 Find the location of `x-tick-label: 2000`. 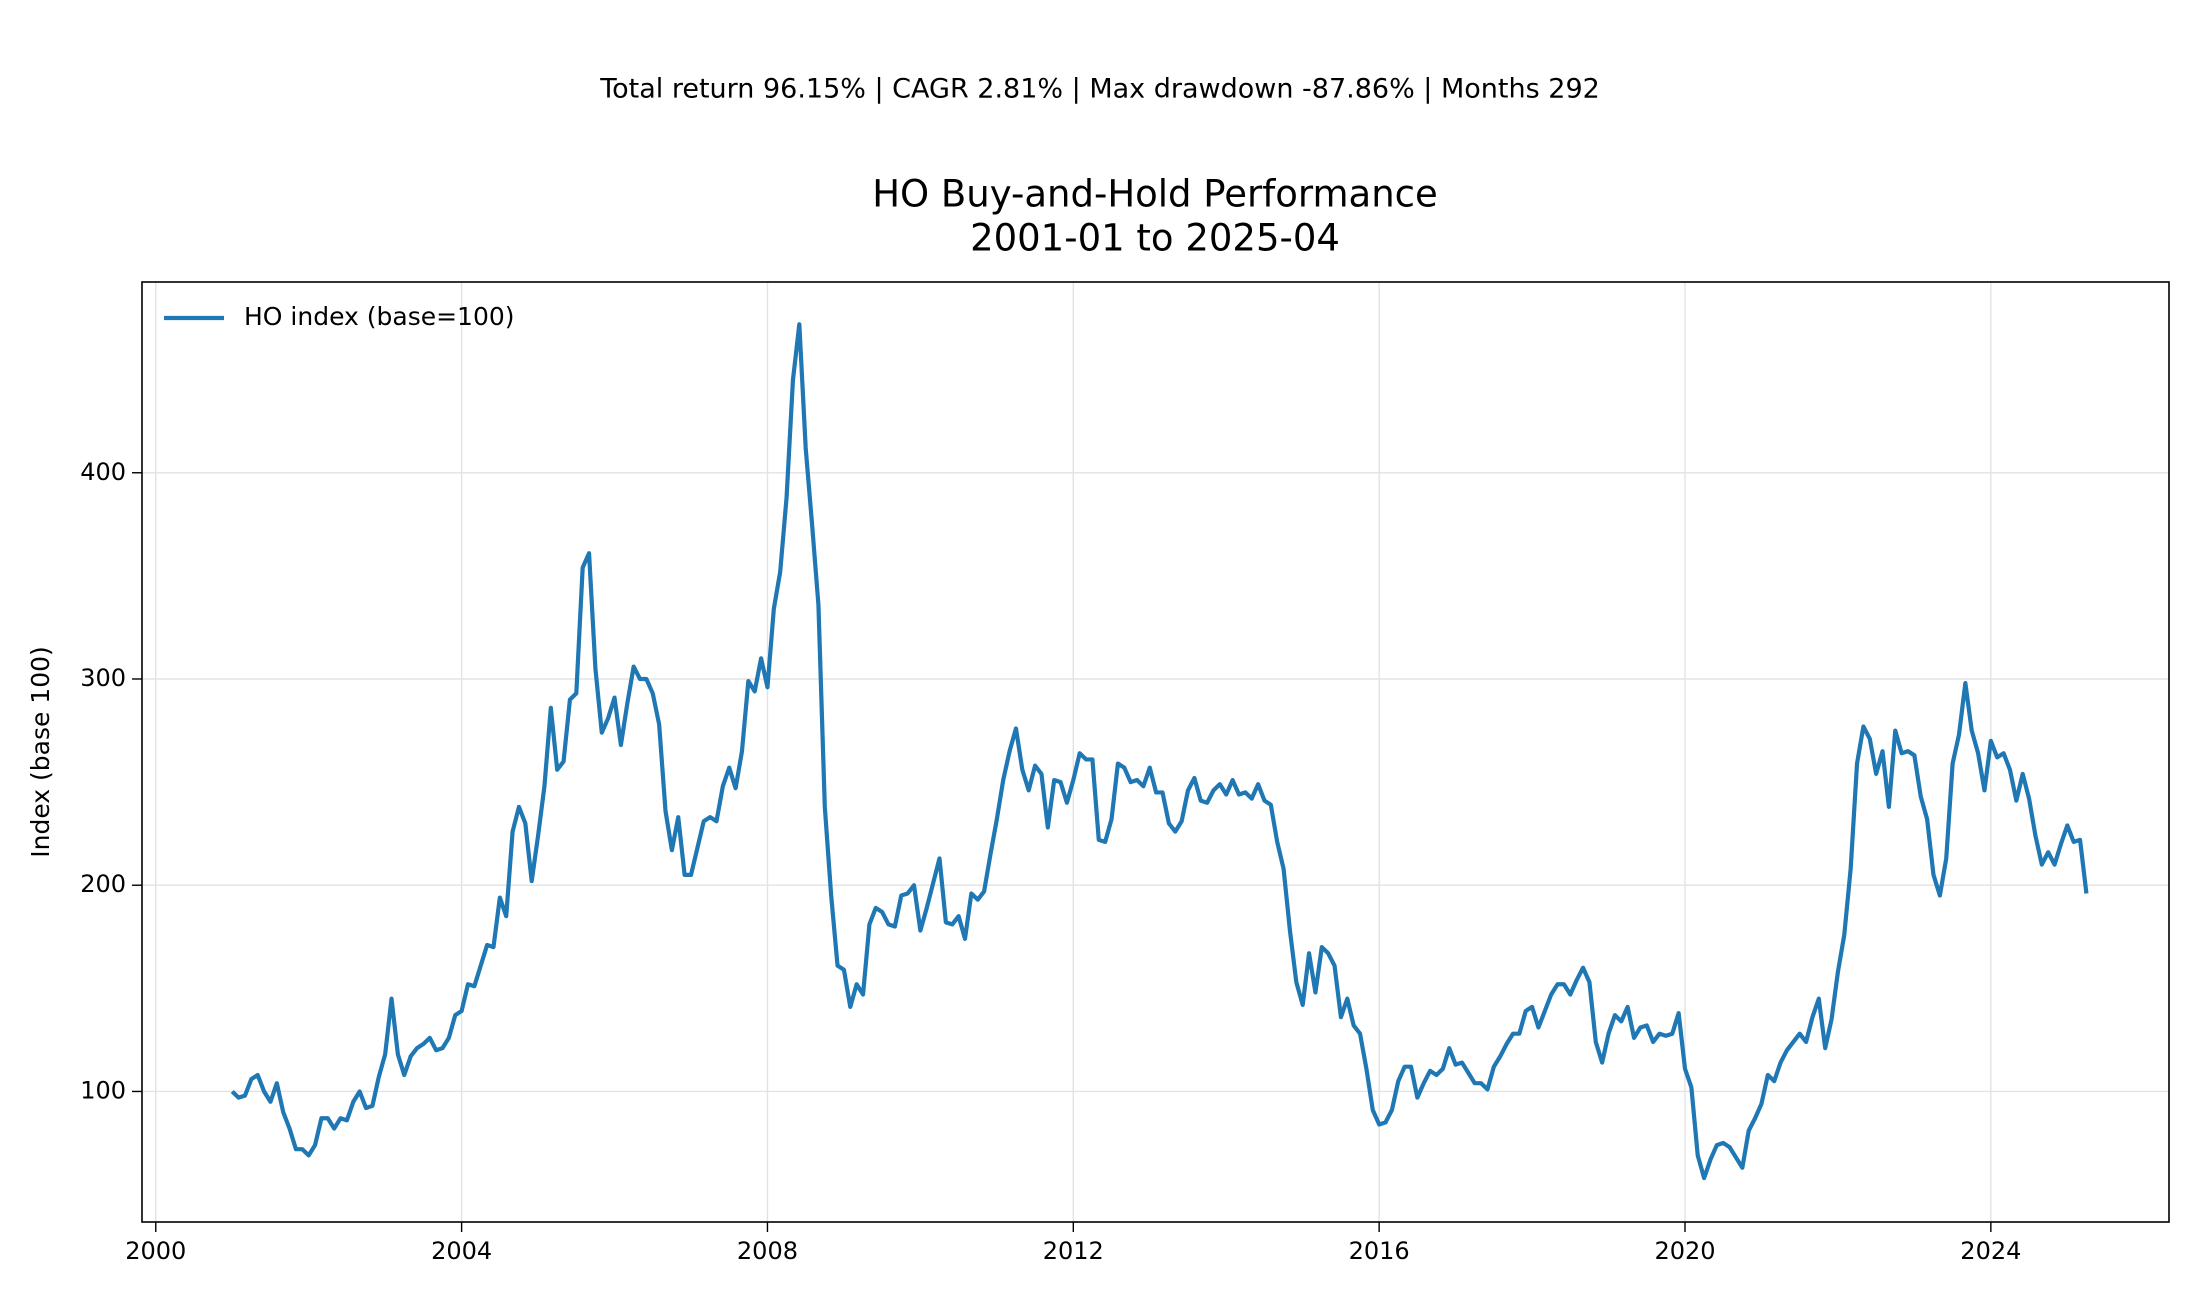

x-tick-label: 2000 is located at coordinates (155, 1251).